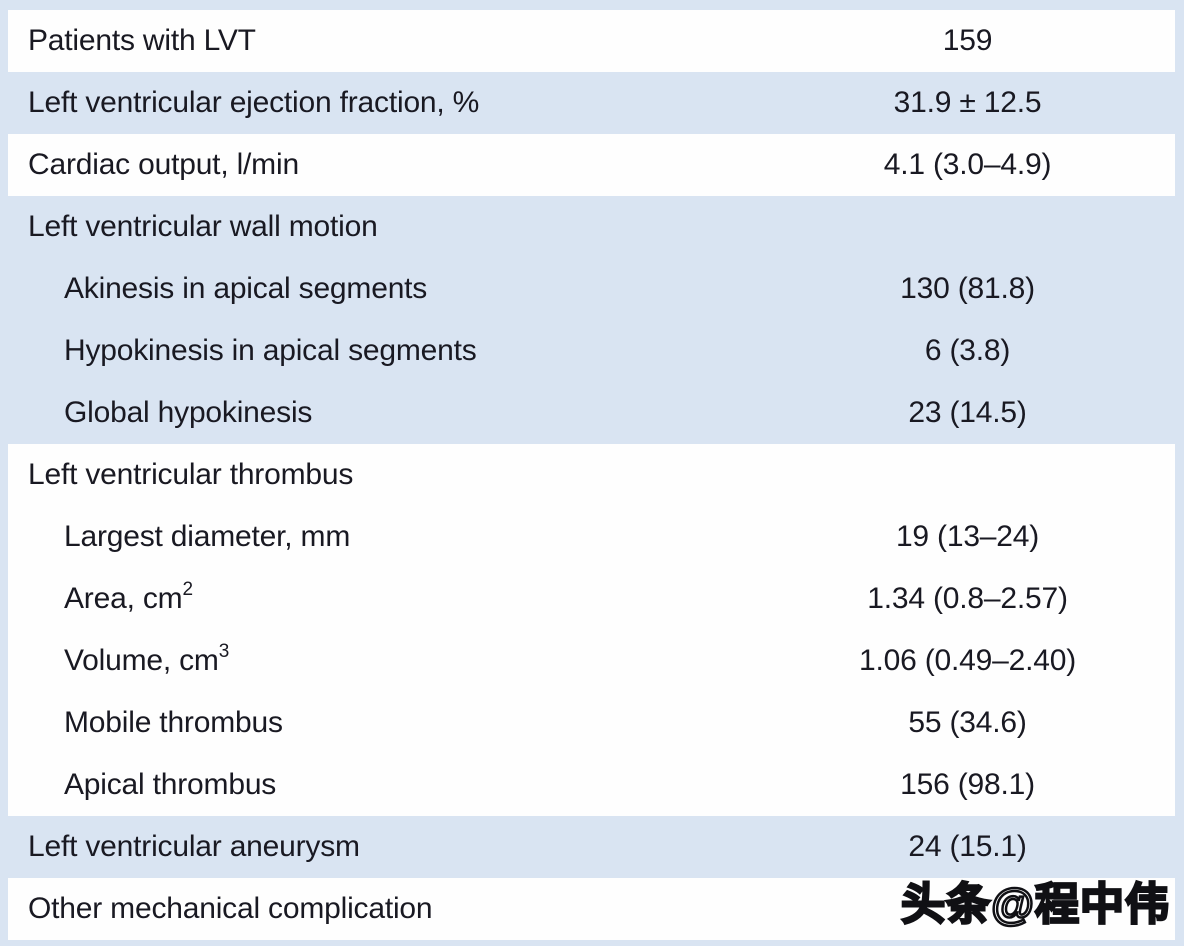 The image size is (1184, 946). What do you see at coordinates (967, 40) in the screenshot?
I see `row-value: 159` at bounding box center [967, 40].